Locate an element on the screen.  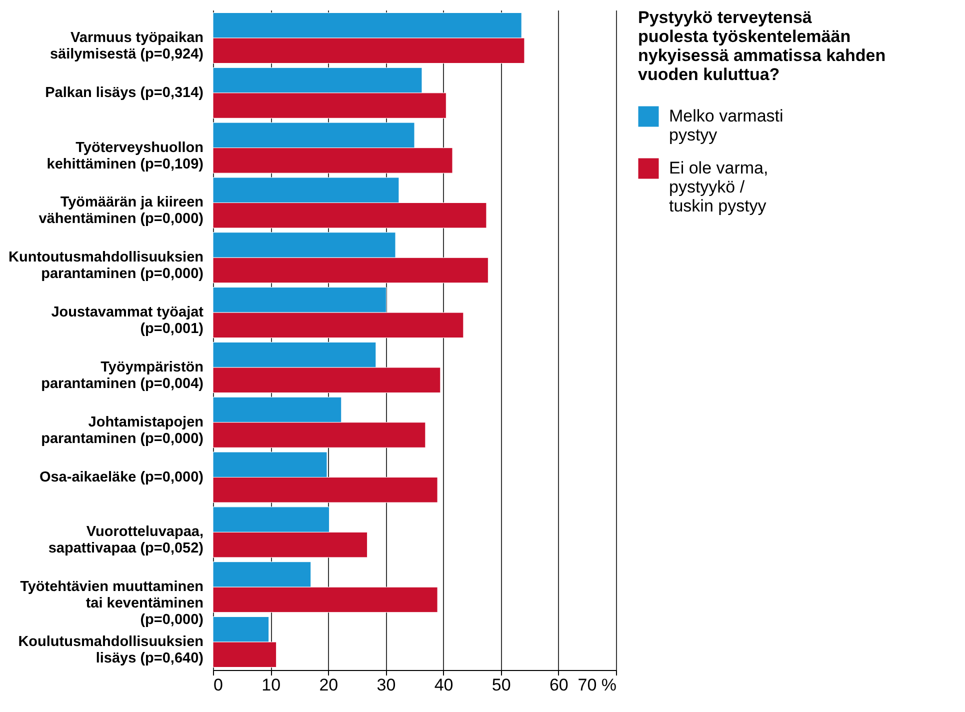
x-tick-label: 60 is located at coordinates (558, 685).